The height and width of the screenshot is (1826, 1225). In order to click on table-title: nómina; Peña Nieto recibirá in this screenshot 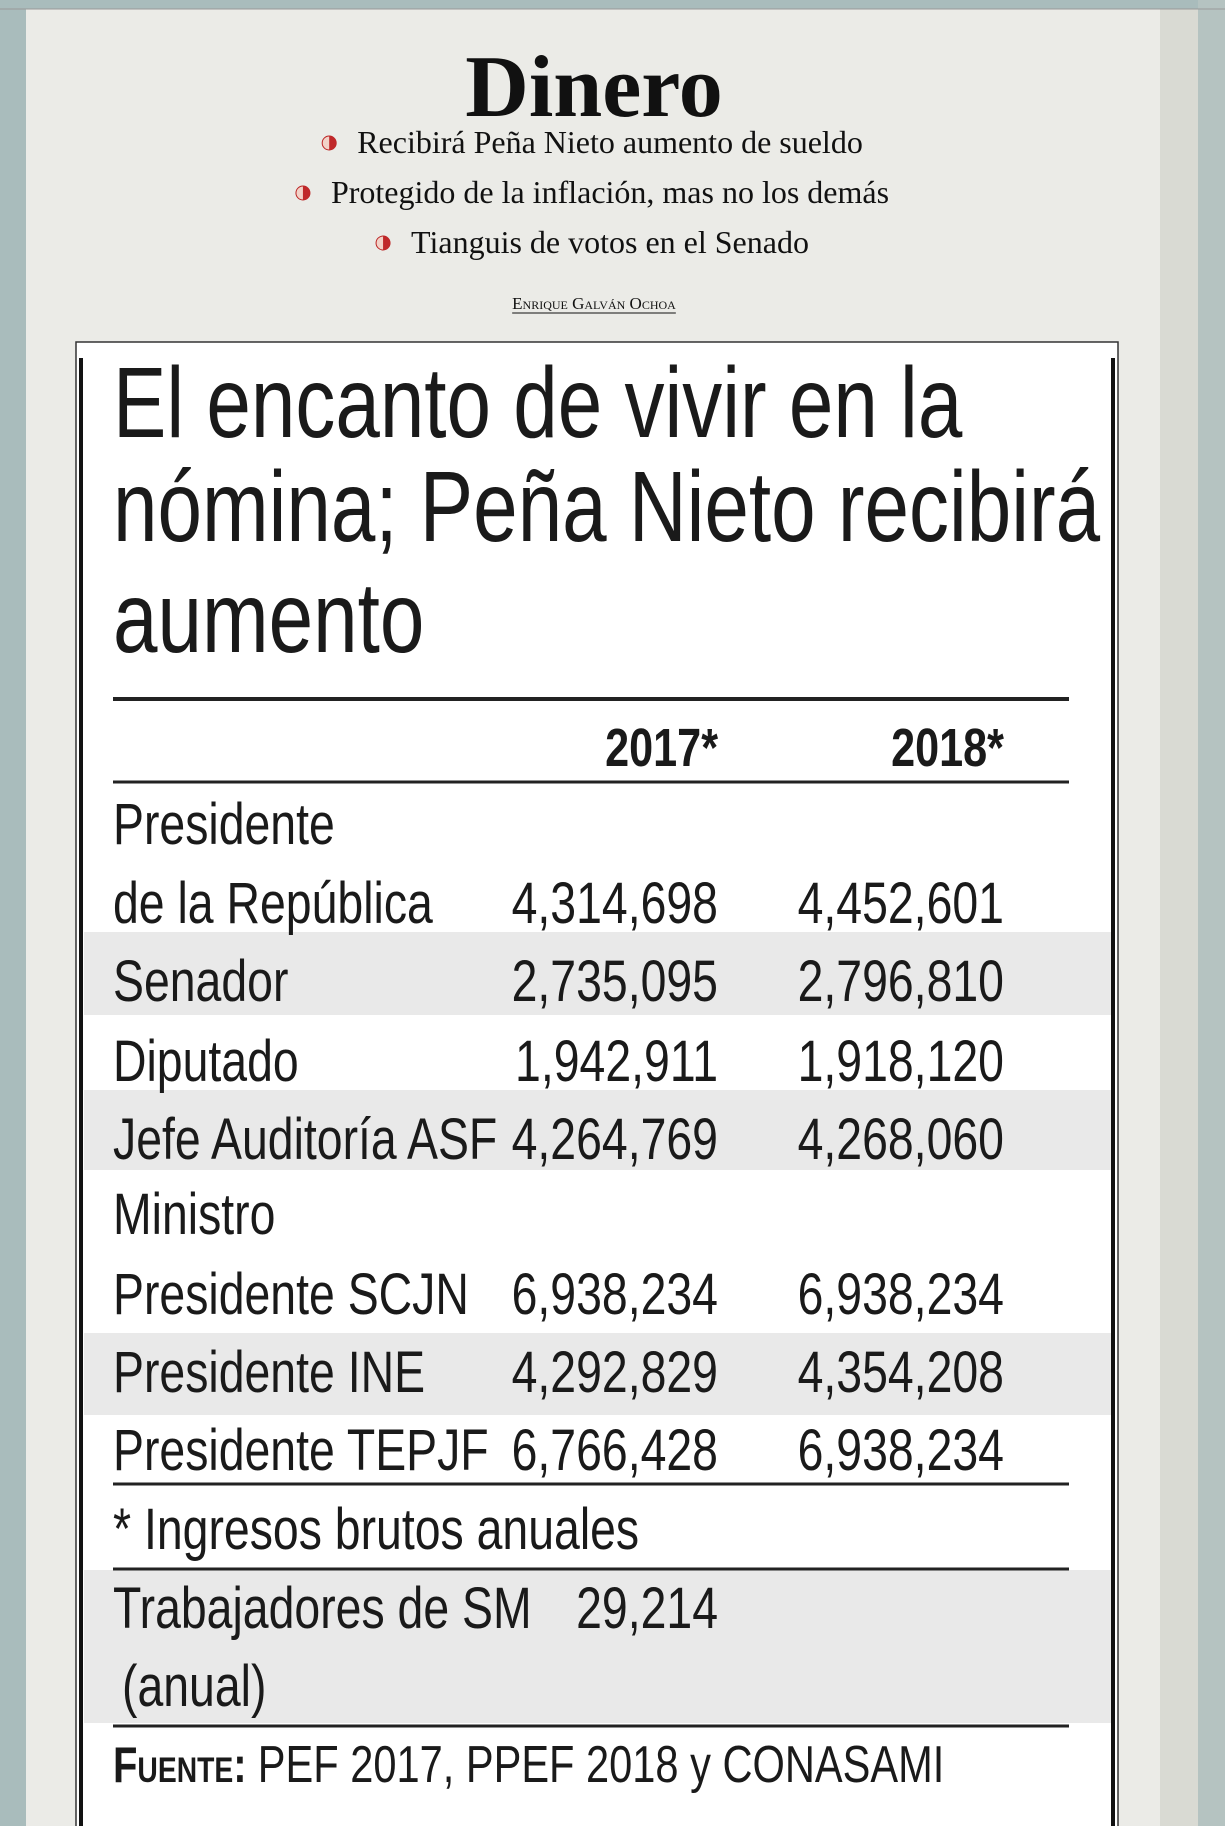, I will do `click(607, 508)`.